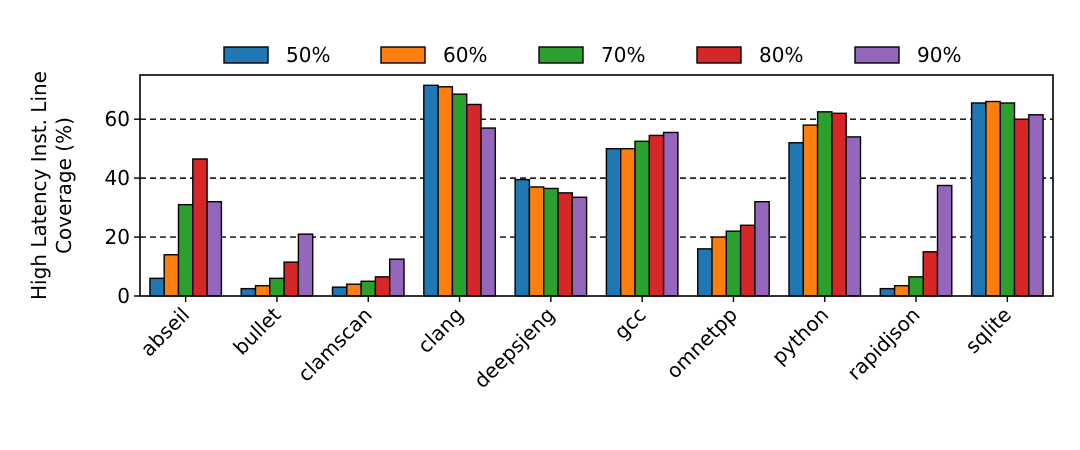 This screenshot has width=1080, height=450. Describe the element at coordinates (122, 207) in the screenshot. I see `y-axis: 0 20 40 60` at that location.